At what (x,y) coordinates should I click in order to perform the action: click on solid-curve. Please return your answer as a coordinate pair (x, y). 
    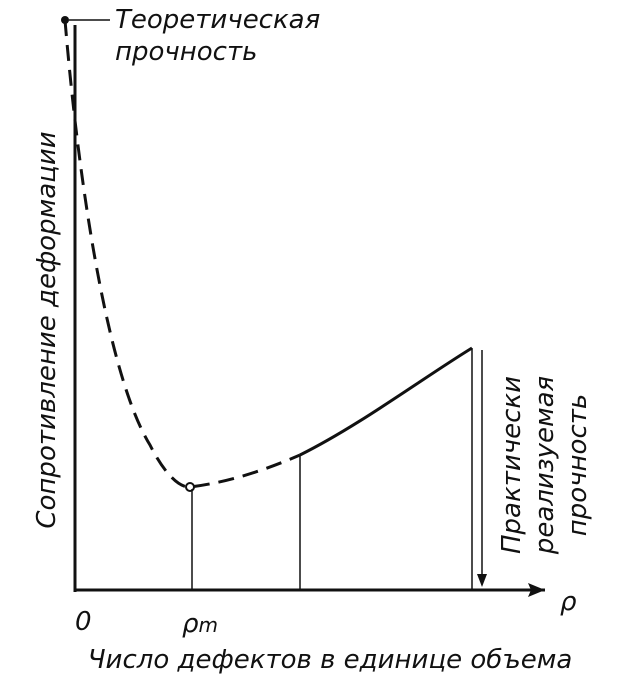
    Looking at the image, I should click on (386, 401).